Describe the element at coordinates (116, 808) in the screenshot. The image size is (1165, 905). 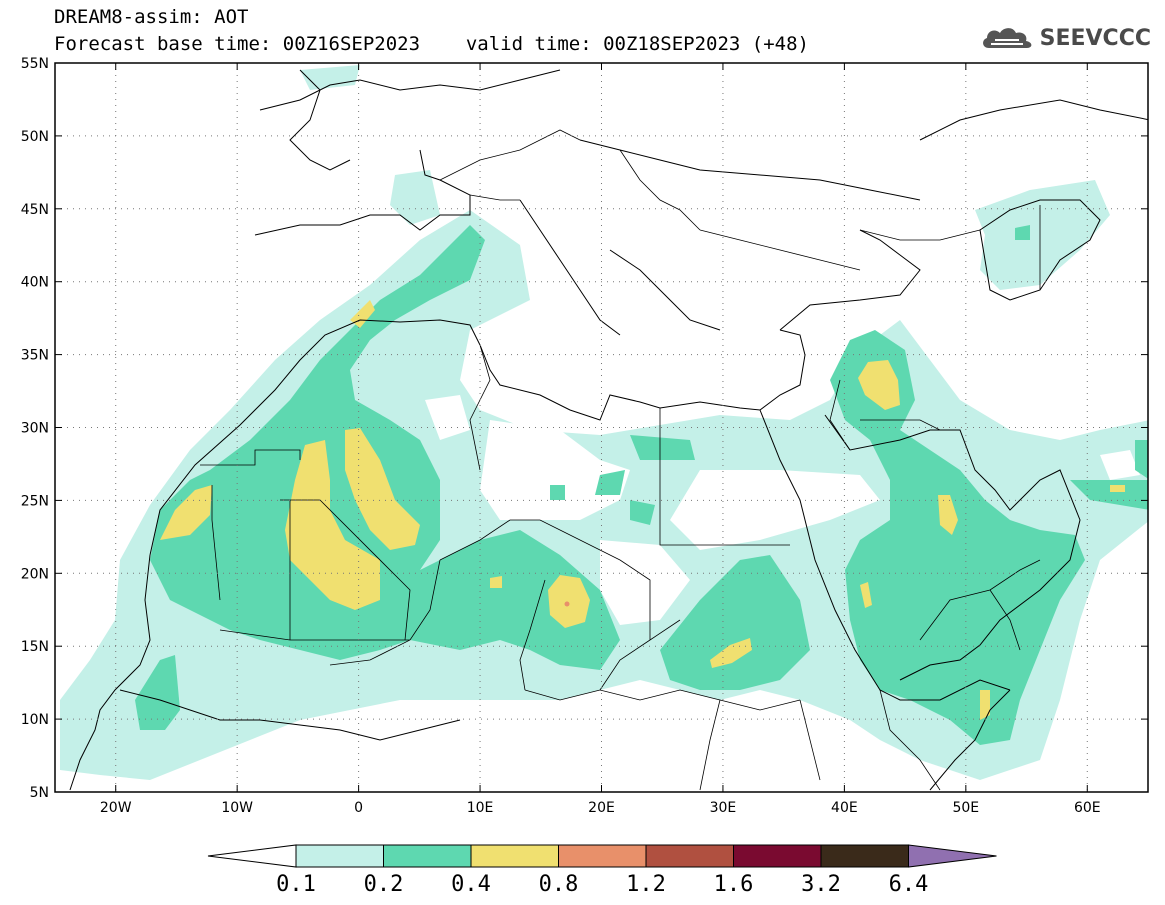
I see `lon-tick-label: 20W` at that location.